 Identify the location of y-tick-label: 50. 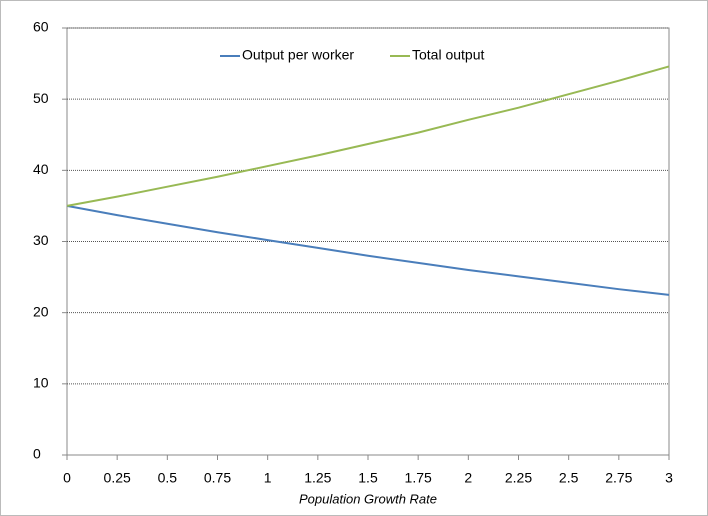
(41, 98).